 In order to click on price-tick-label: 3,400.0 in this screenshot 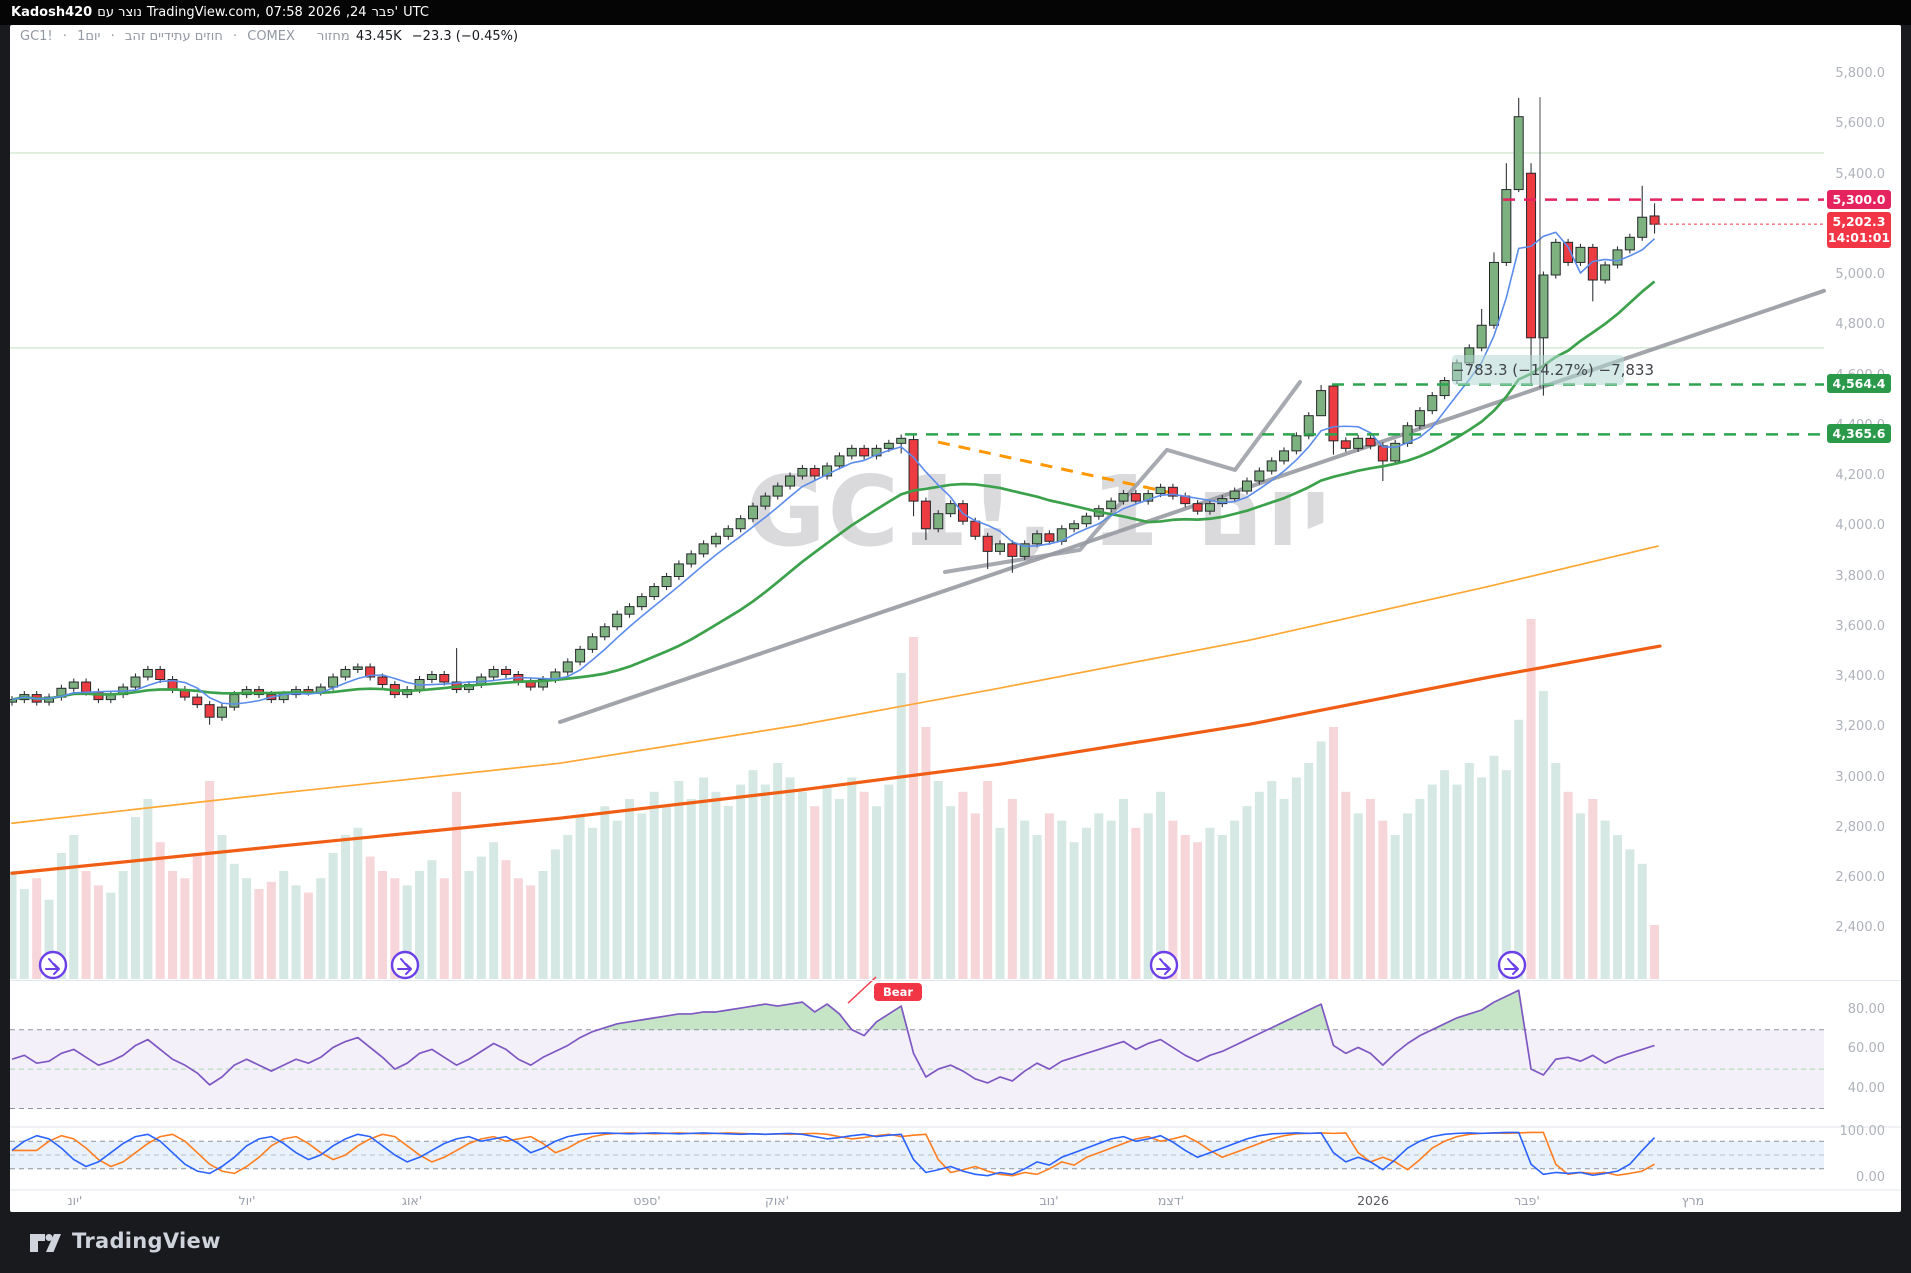, I will do `click(1860, 676)`.